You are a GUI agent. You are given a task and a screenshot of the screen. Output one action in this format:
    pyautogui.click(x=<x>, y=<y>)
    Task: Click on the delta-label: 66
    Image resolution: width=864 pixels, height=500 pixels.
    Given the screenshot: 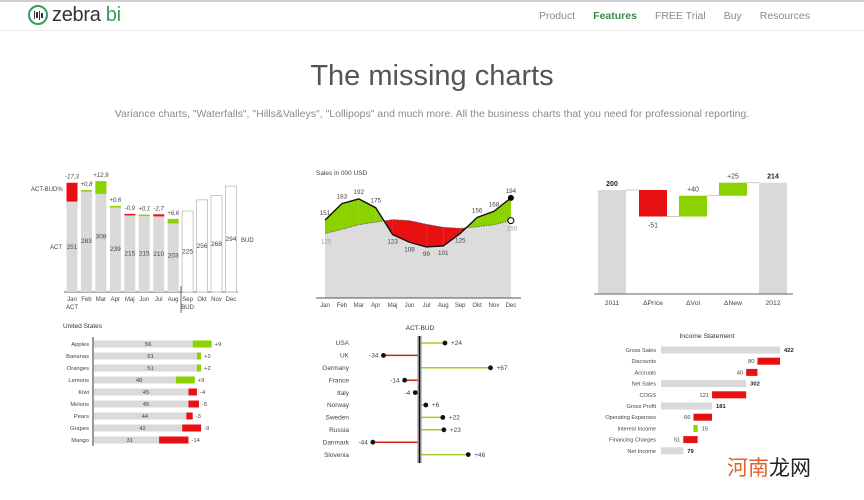 What is the action you would take?
    pyautogui.click(x=687, y=418)
    